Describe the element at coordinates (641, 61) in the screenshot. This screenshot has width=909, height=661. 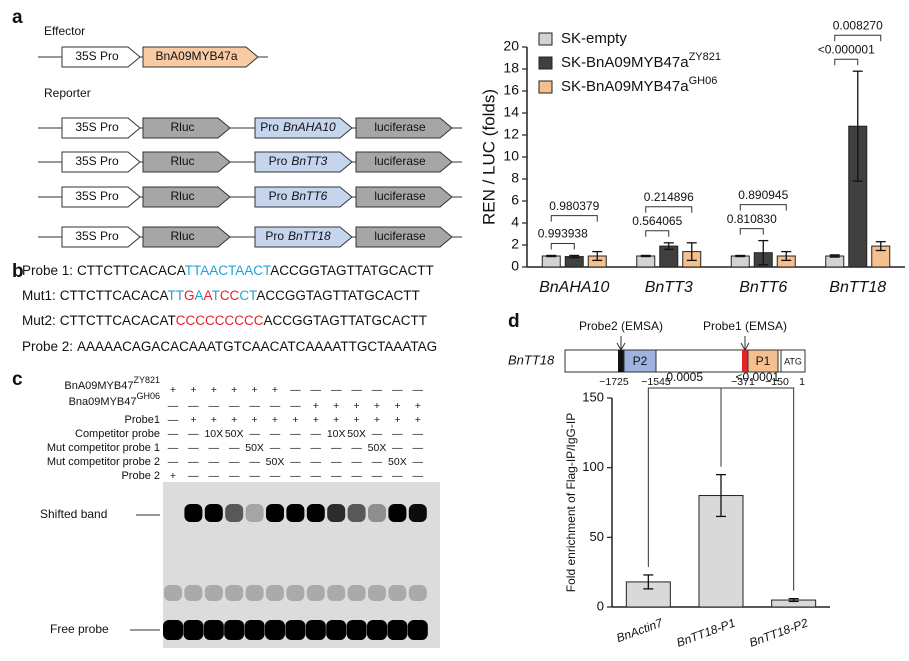
I see `legend-label: SK-BnA09MYB47aZY821` at that location.